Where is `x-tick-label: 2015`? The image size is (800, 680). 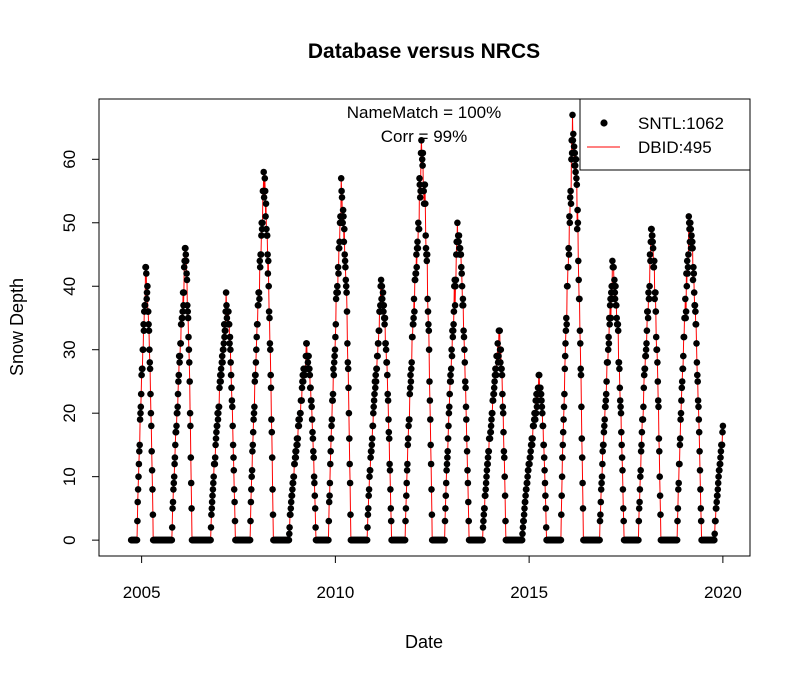
x-tick-label: 2015 is located at coordinates (529, 592).